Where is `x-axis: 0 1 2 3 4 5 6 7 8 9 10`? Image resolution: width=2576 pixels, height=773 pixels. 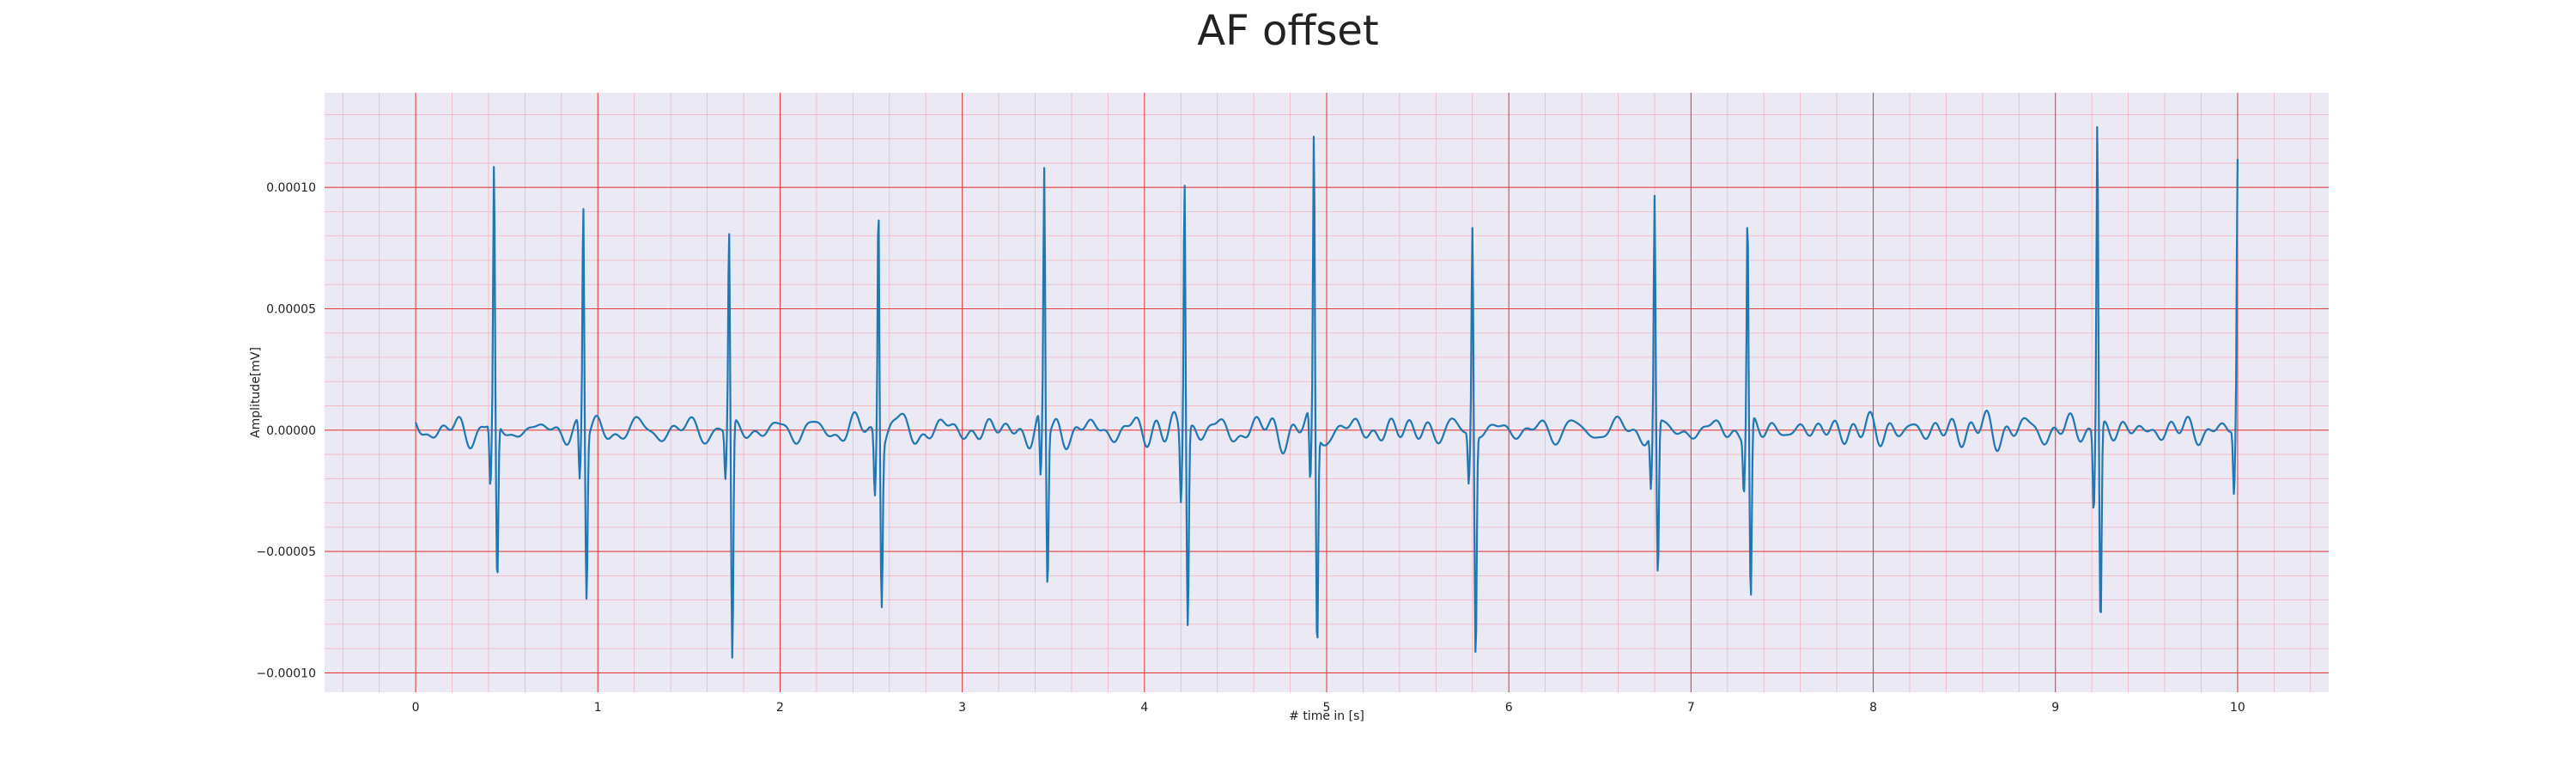
x-axis: 0 1 2 3 4 5 6 7 8 9 10 is located at coordinates (1328, 708).